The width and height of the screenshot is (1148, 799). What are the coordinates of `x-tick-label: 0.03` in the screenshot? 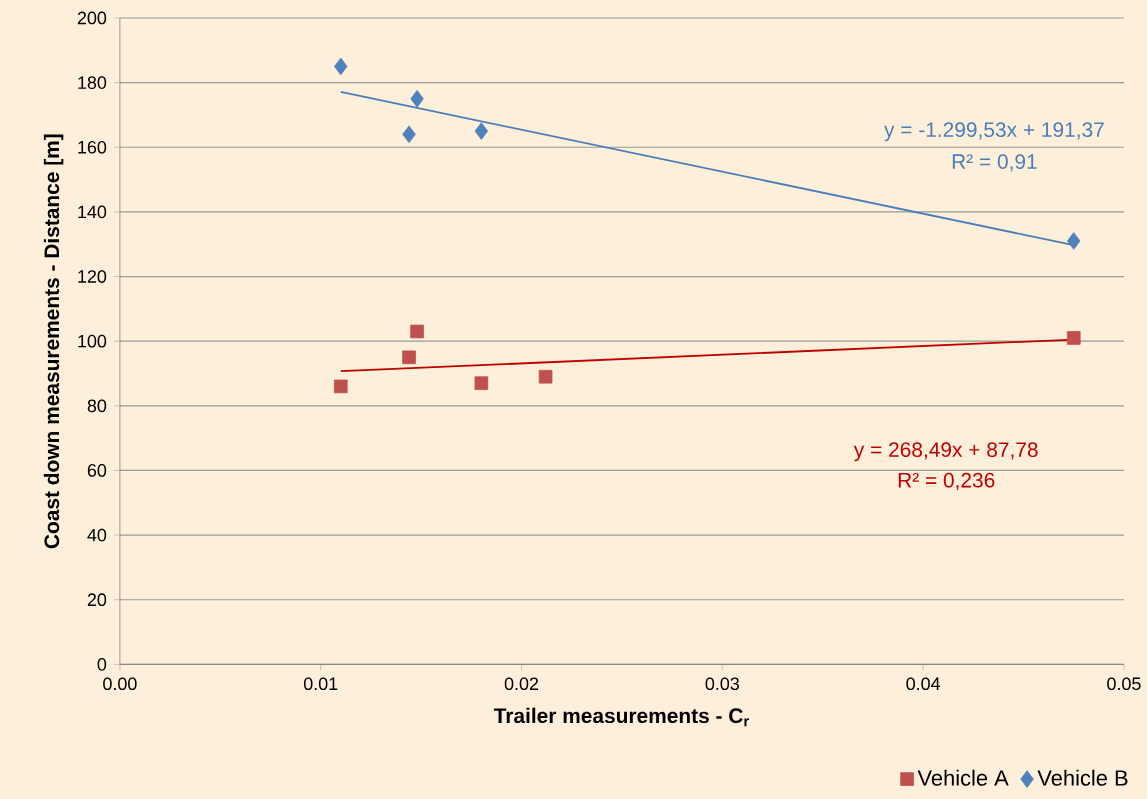 It's located at (722, 683).